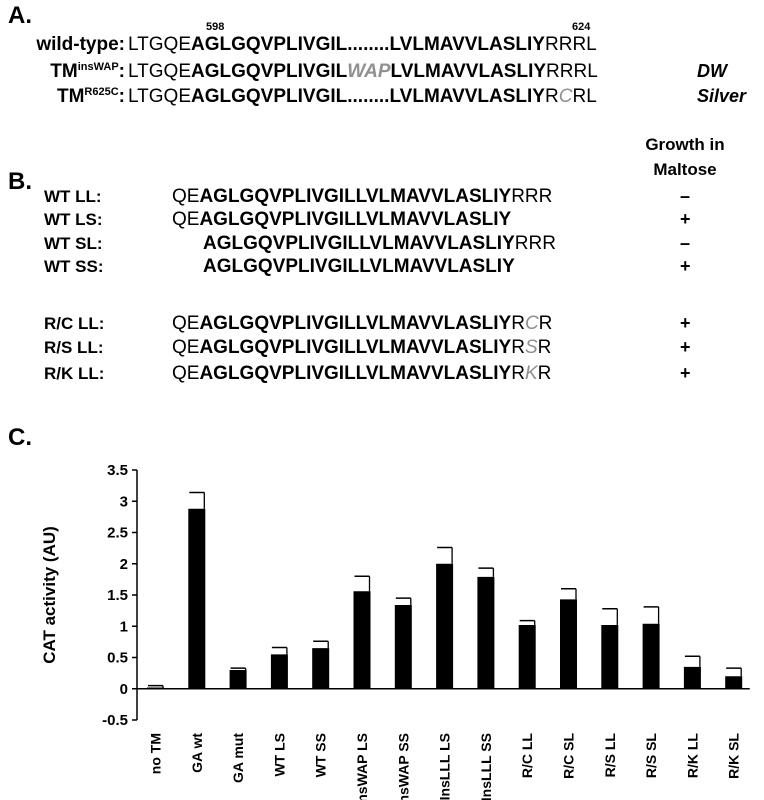  What do you see at coordinates (80, 44) in the screenshot?
I see `row-name-text: wild-type:` at bounding box center [80, 44].